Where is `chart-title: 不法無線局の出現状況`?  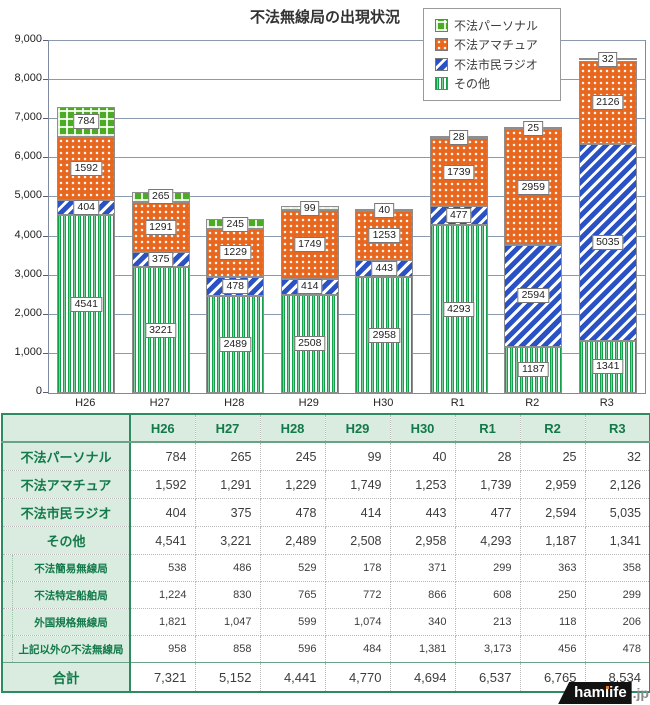 chart-title: 不法無線局の出現状況 is located at coordinates (324, 17).